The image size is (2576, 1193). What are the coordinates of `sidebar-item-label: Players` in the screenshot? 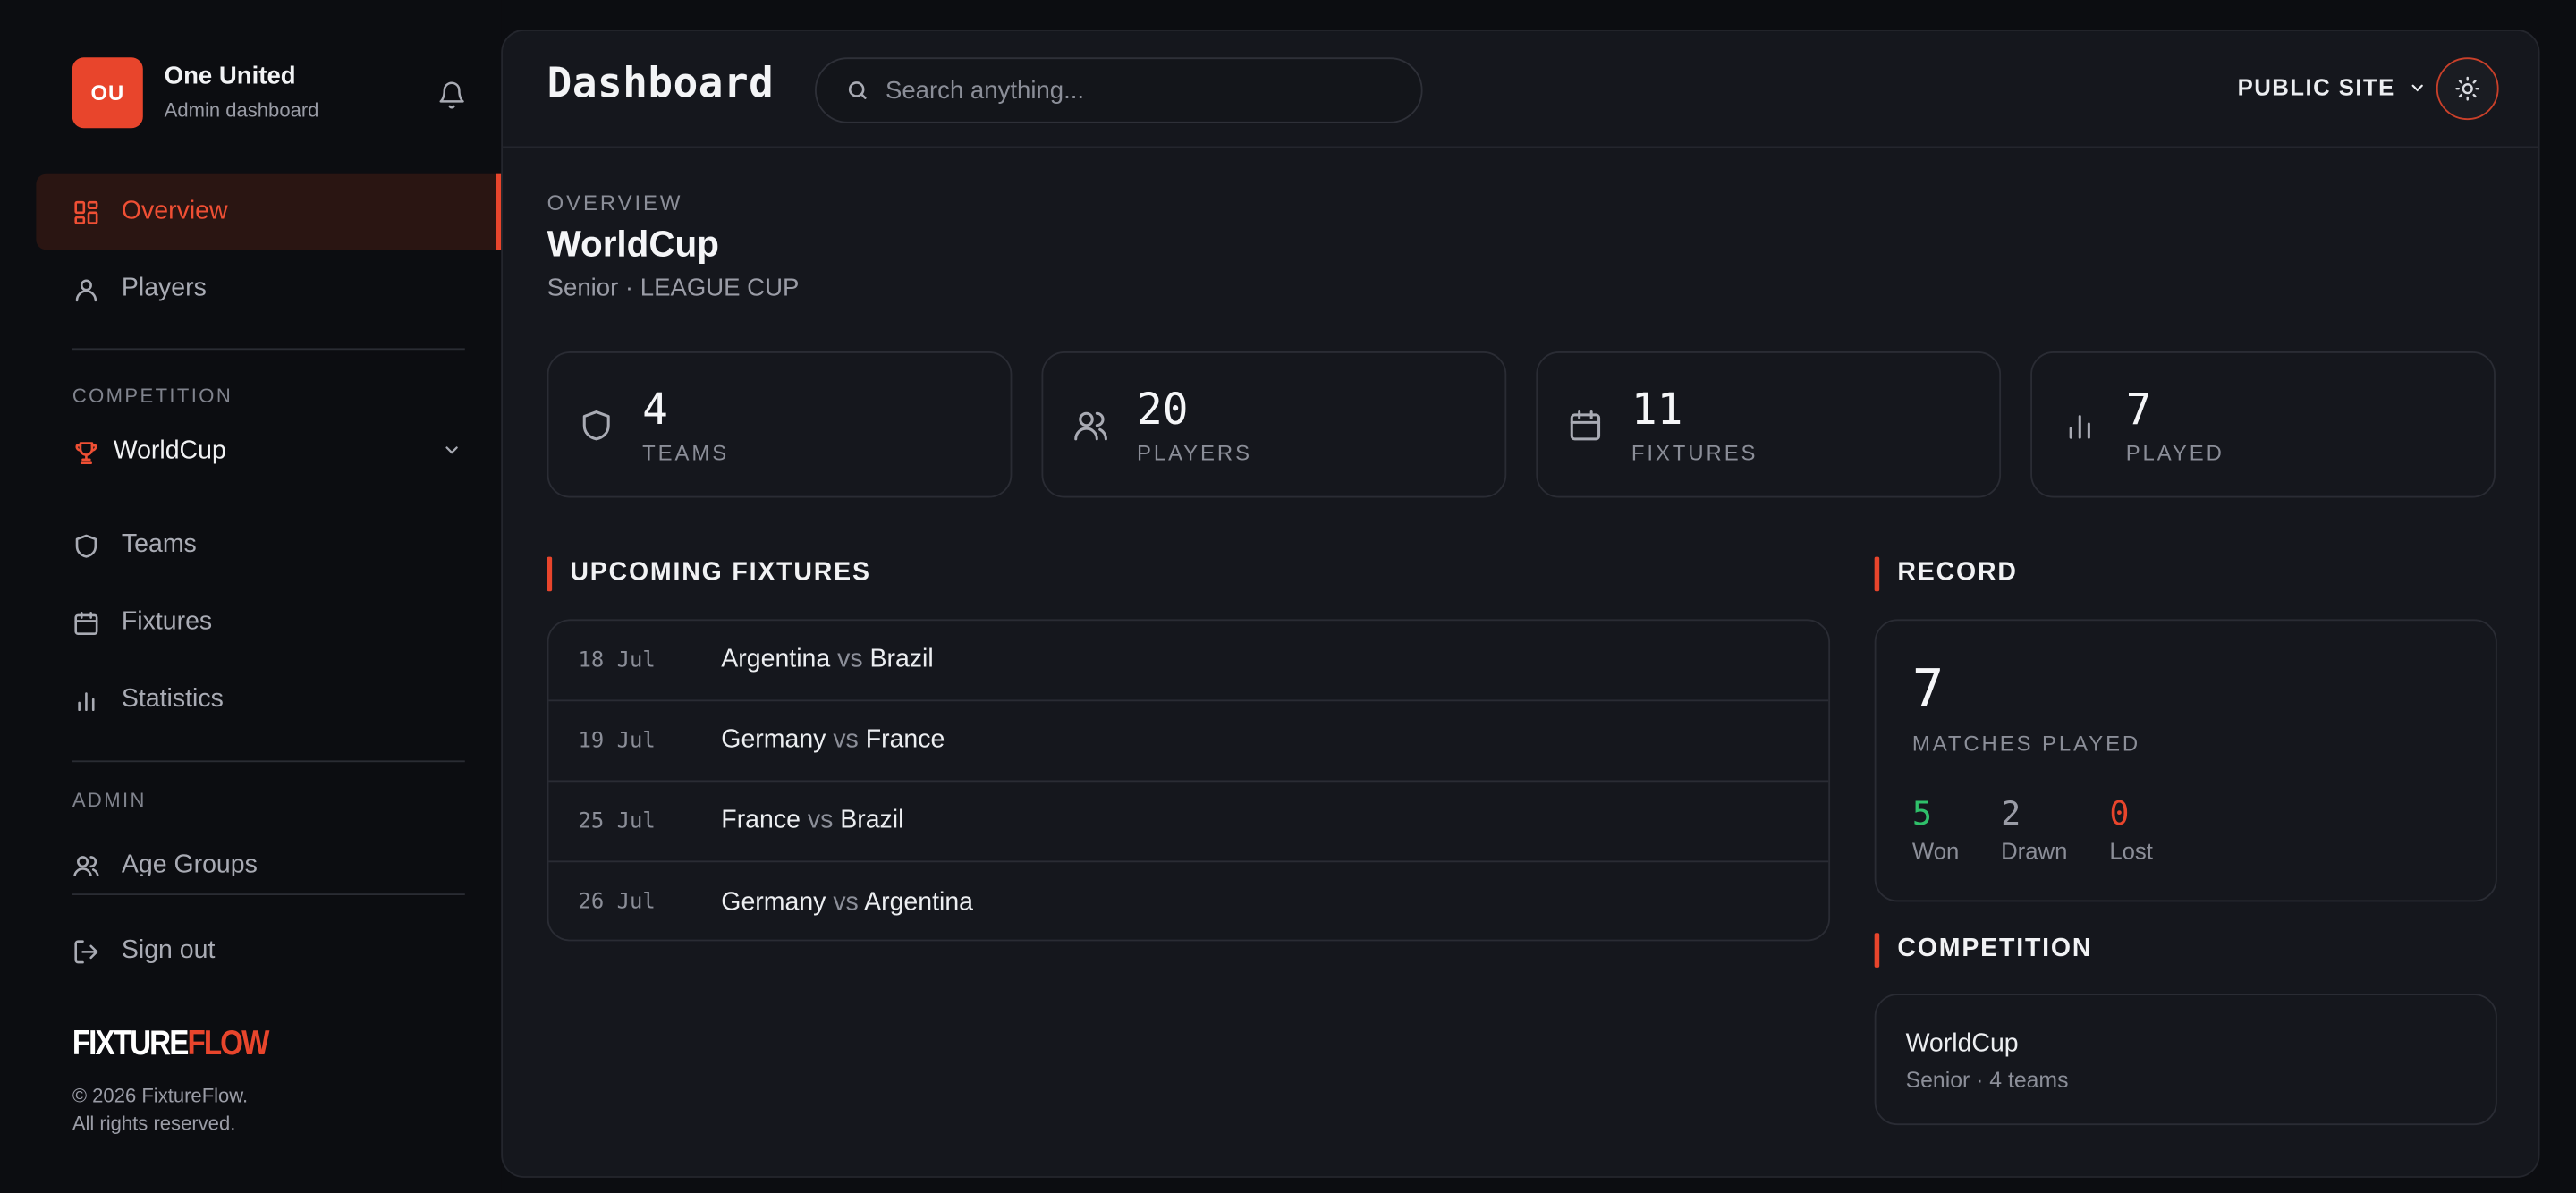 It's located at (164, 288).